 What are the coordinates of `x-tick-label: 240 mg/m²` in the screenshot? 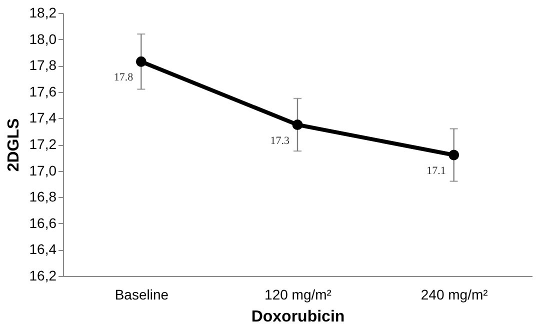 It's located at (454, 294).